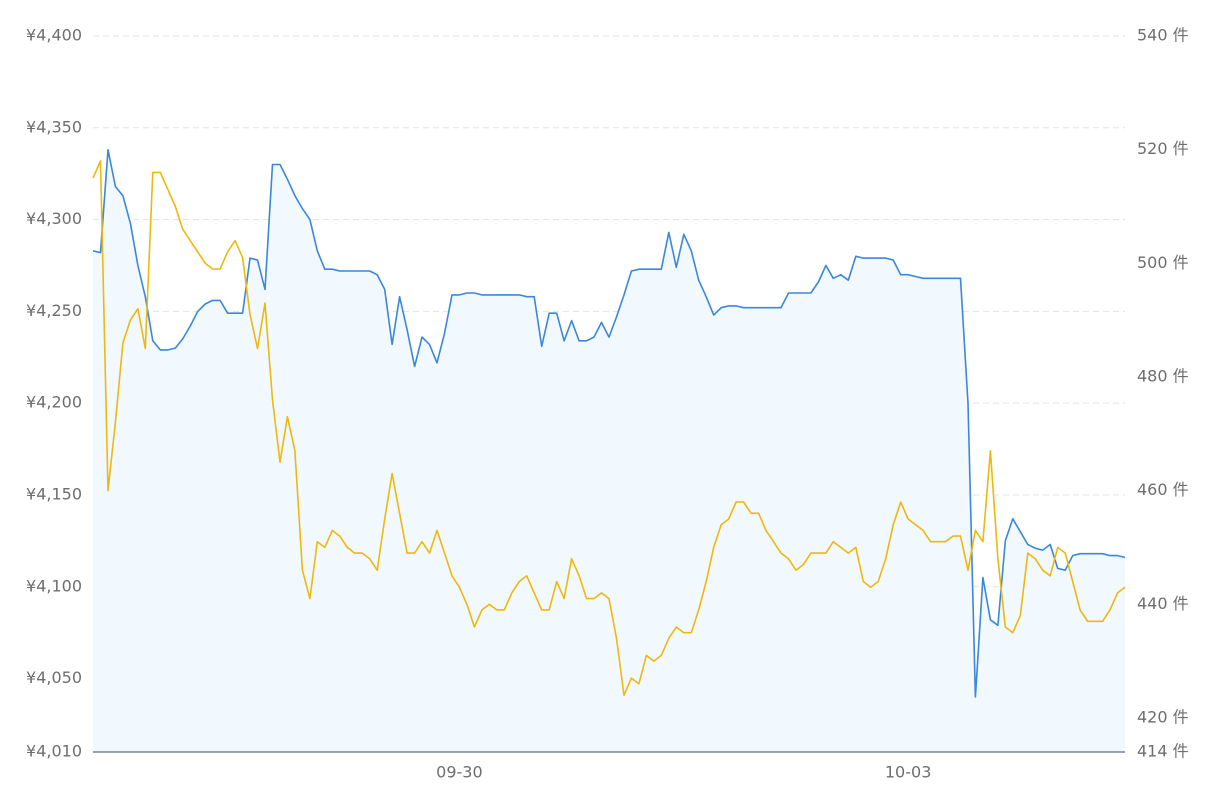 This screenshot has height=789, width=1213. Describe the element at coordinates (54, 677) in the screenshot. I see `y-tick-label: ¥4,050` at that location.